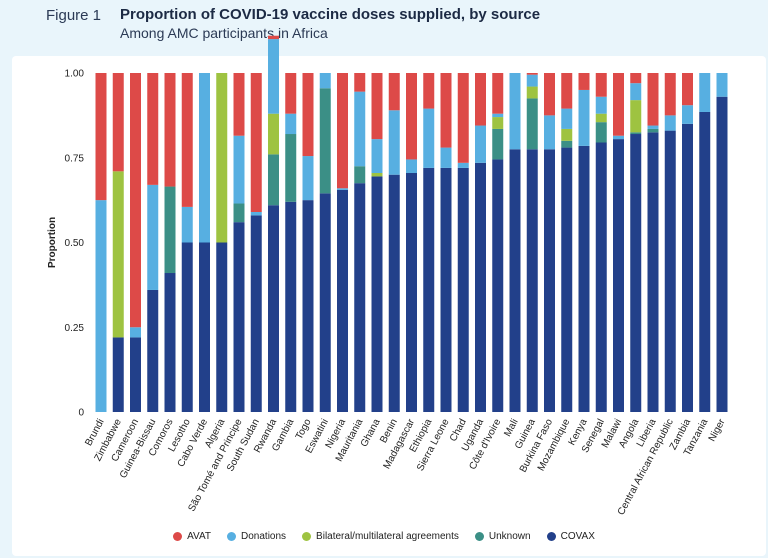  Describe the element at coordinates (380, 536) in the screenshot. I see `legend-item: Bilateral/multilateral agreements` at that location.